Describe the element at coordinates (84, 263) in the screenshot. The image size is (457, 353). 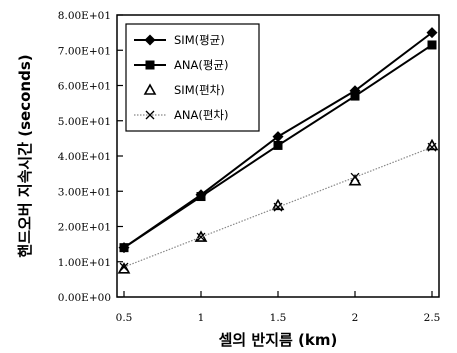
I see `y-tick-label: 1.00E+01` at that location.